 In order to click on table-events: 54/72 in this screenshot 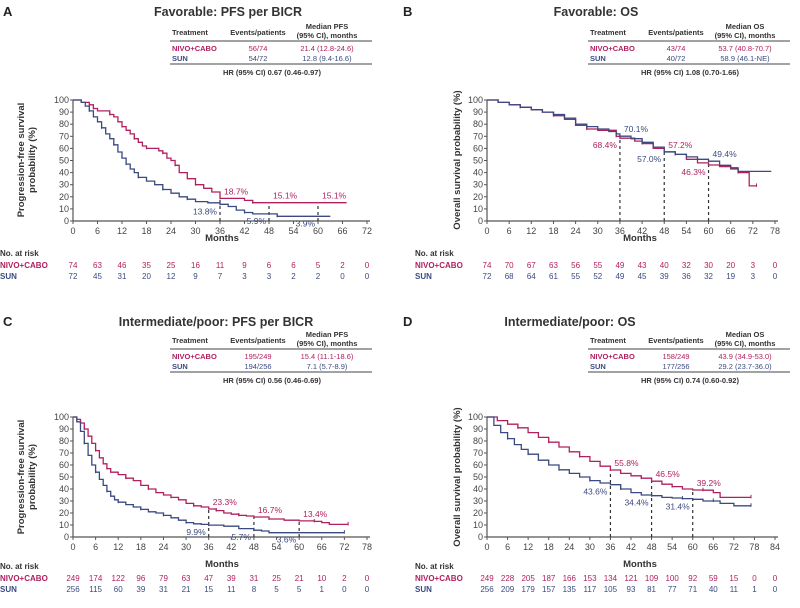, I will do `click(258, 58)`.